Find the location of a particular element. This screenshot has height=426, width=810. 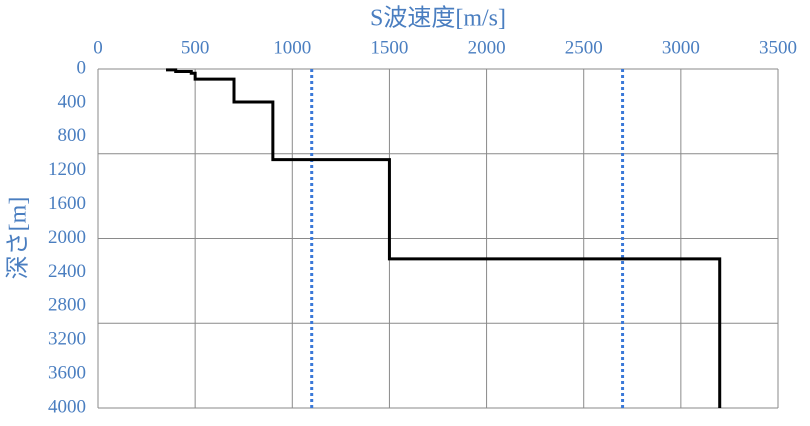

y-tick-label: 1600 is located at coordinates (67, 203).